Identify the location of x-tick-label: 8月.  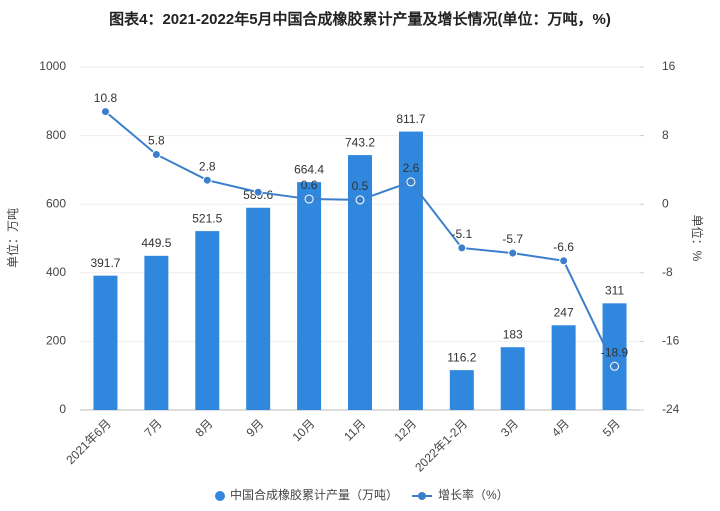
(204, 427).